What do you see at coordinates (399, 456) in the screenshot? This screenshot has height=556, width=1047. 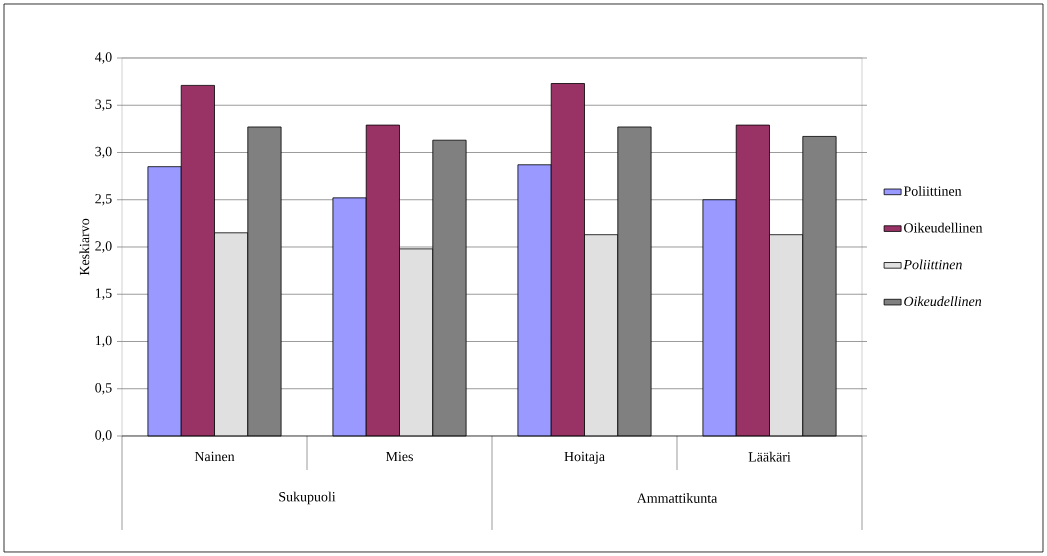 I see `x-tick-label: Mies` at bounding box center [399, 456].